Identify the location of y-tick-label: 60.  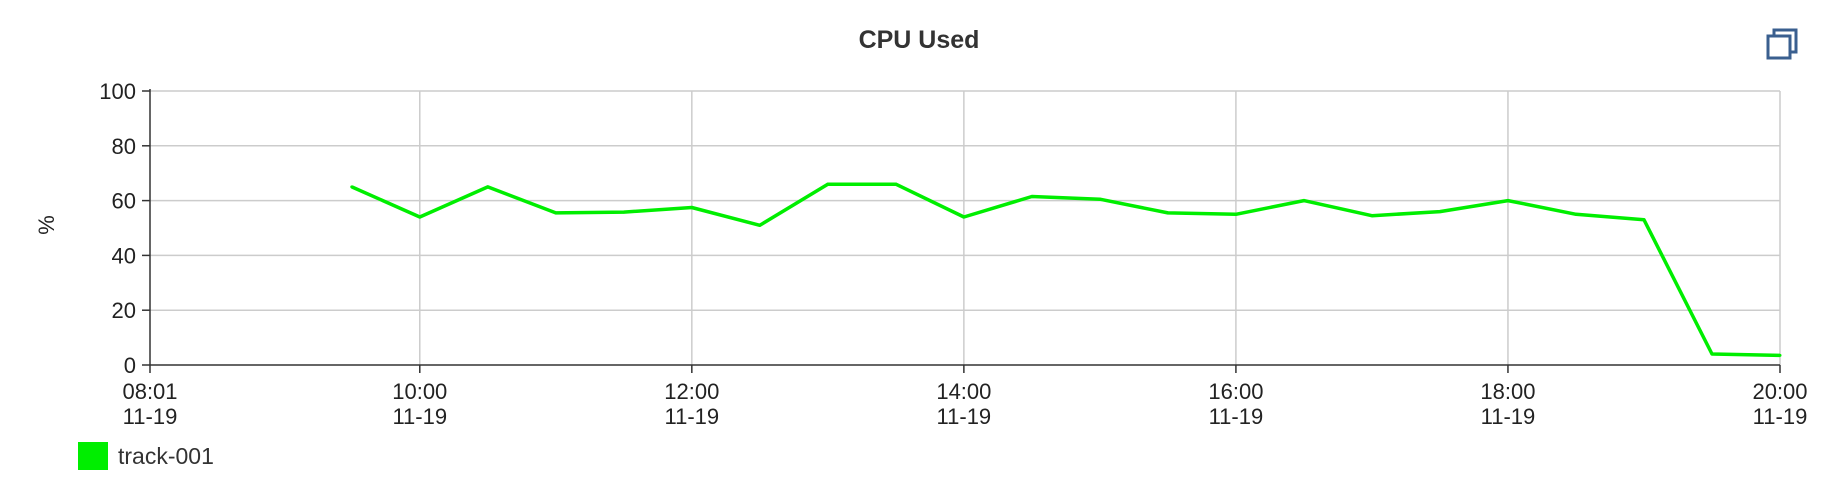
(124, 201).